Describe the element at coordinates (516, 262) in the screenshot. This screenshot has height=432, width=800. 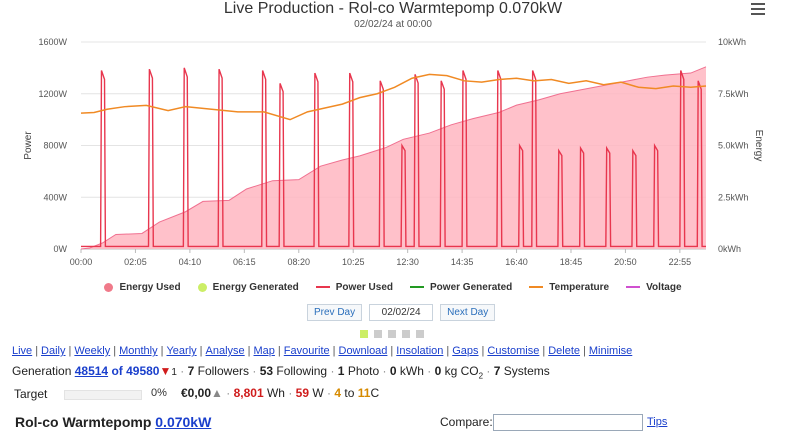
I see `x-tick-label: 16:40` at that location.